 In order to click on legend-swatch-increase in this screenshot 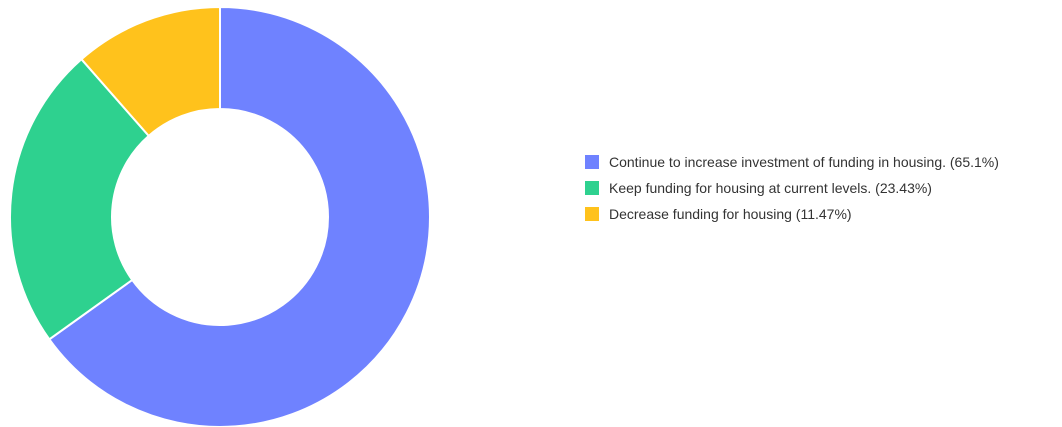, I will do `click(592, 162)`.